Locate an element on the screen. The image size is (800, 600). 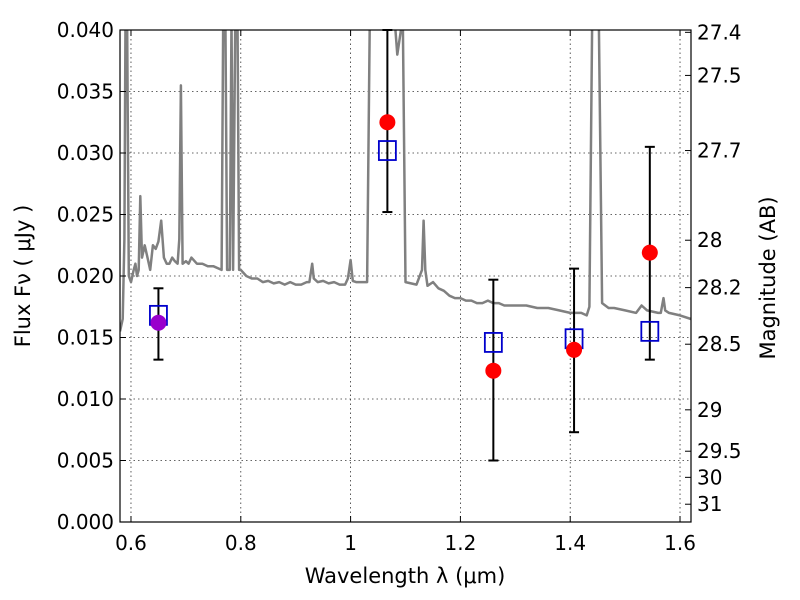
right-tick-label: 29 is located at coordinates (709, 410).